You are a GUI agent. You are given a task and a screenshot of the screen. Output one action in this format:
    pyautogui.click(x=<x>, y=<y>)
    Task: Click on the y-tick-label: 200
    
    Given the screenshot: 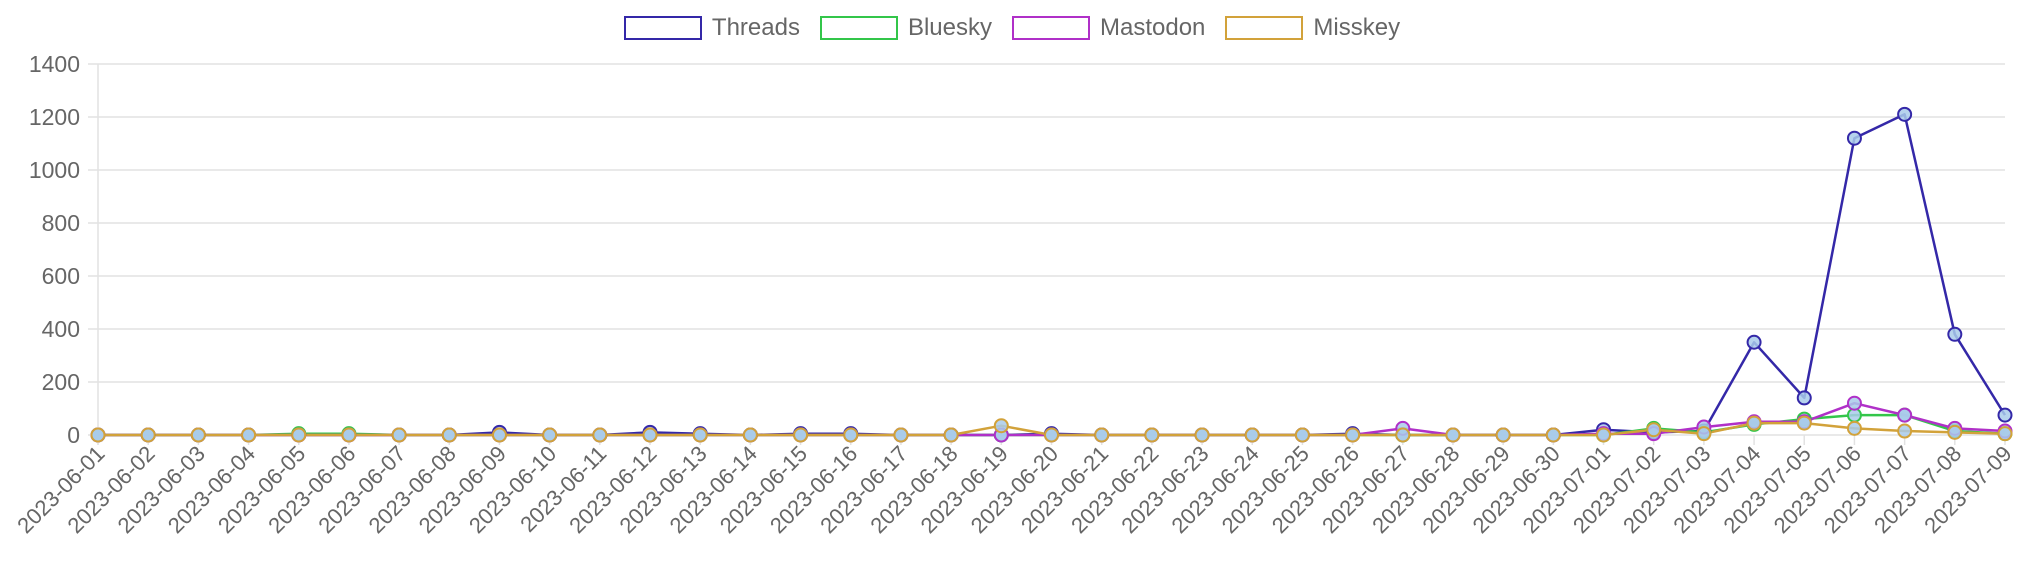 What is the action you would take?
    pyautogui.click(x=61, y=382)
    